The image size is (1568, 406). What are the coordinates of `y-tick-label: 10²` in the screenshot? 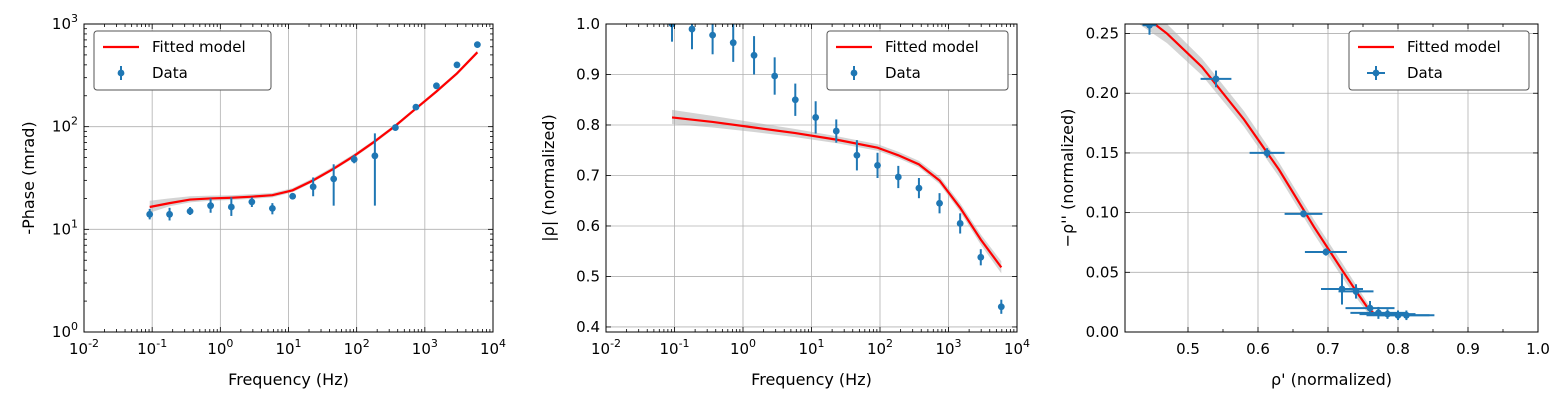 It's located at (65, 125).